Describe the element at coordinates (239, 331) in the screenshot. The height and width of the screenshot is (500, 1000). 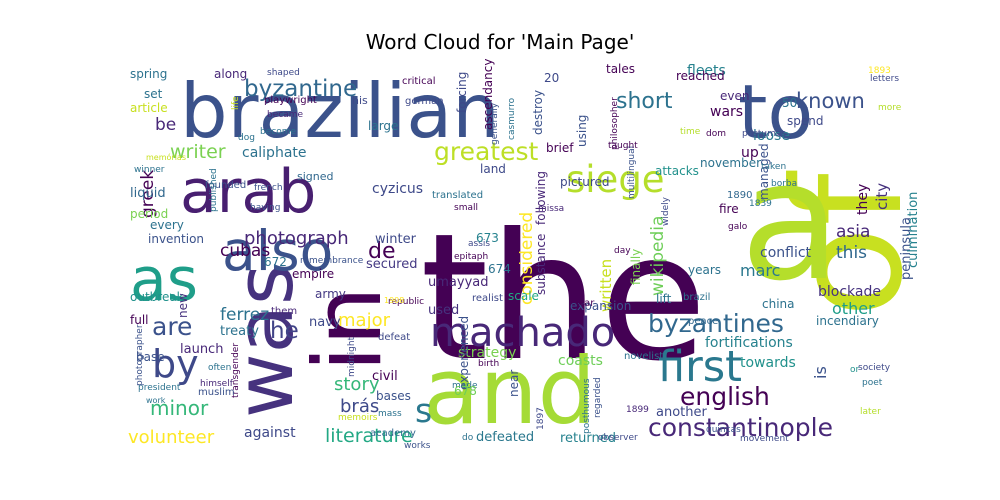
I see `cloud-word-treaty: treaty` at that location.